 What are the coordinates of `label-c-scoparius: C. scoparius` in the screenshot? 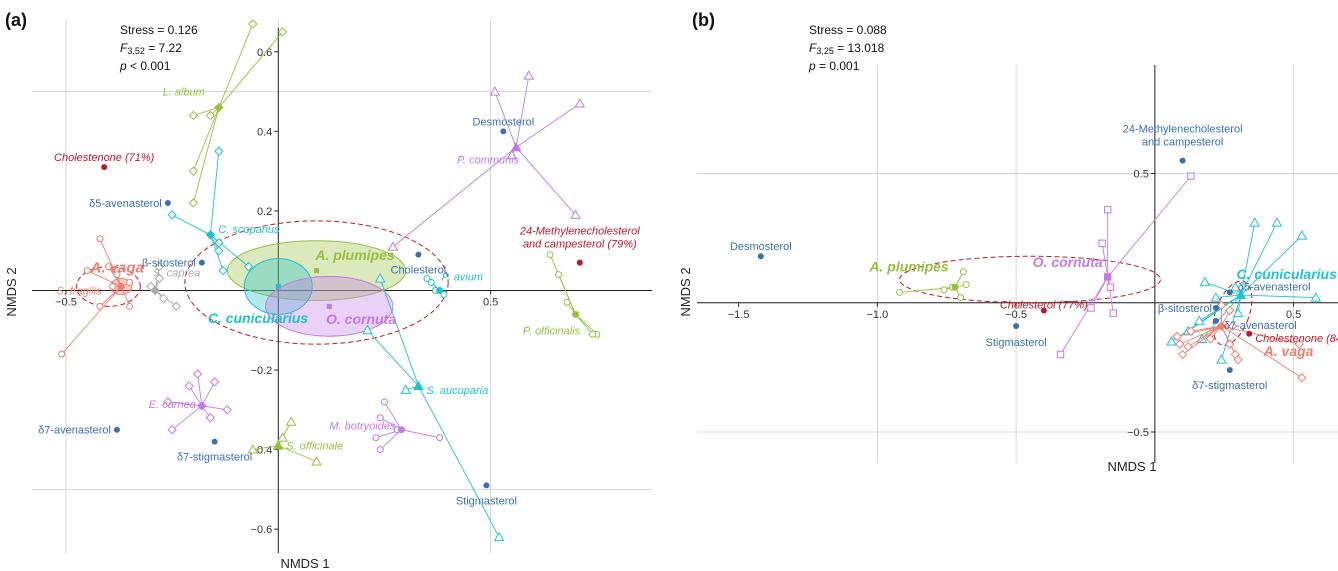 It's located at (249, 230).